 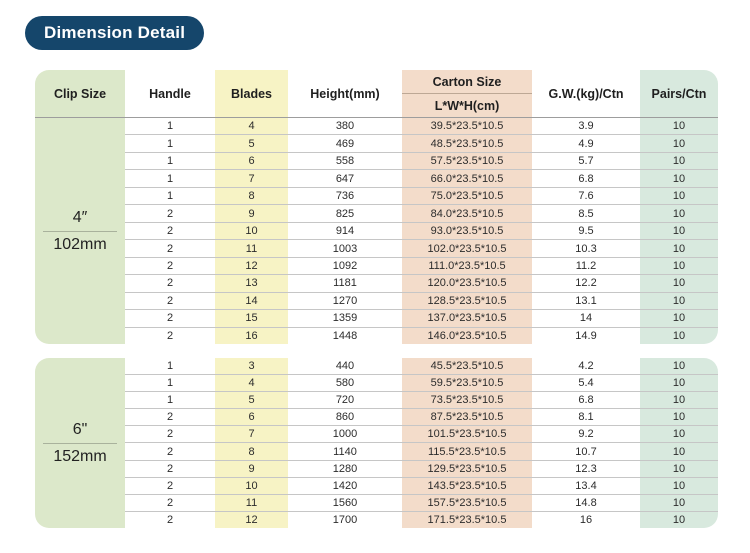 What do you see at coordinates (586, 300) in the screenshot?
I see `cell-gw: 13.1` at bounding box center [586, 300].